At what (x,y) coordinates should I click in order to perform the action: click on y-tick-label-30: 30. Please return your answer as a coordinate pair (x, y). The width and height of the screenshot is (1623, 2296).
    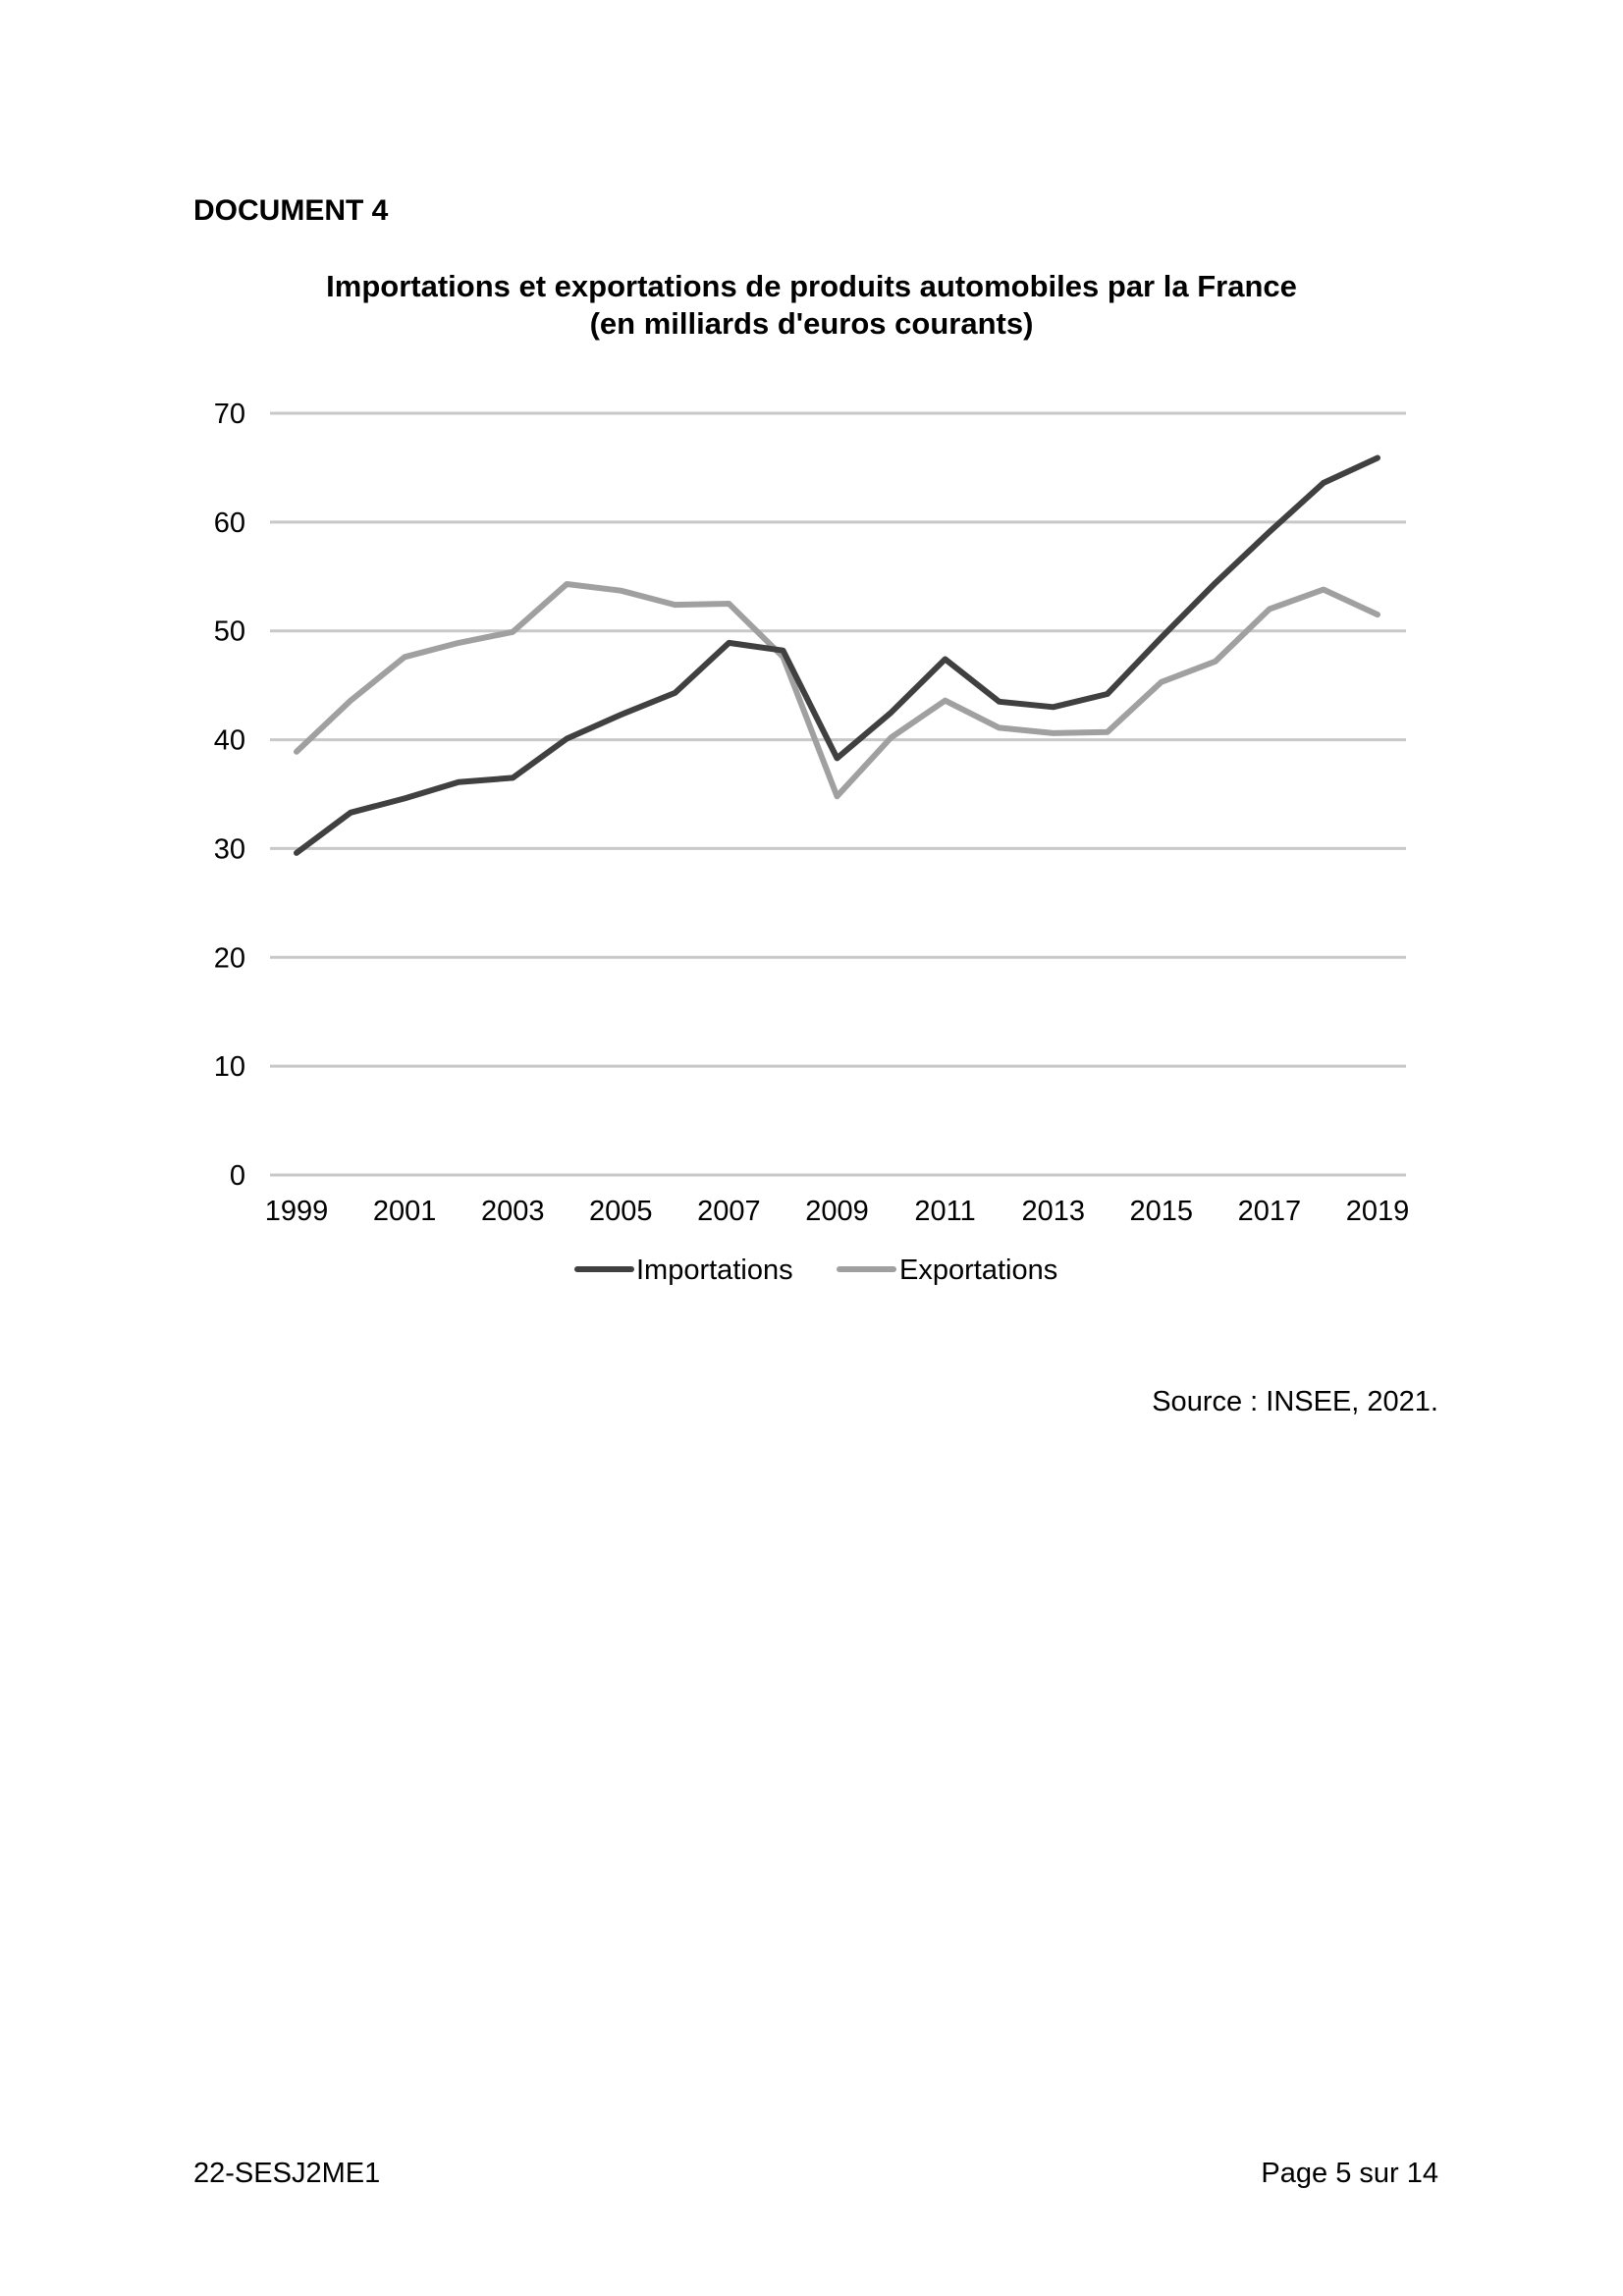
    Looking at the image, I should click on (229, 849).